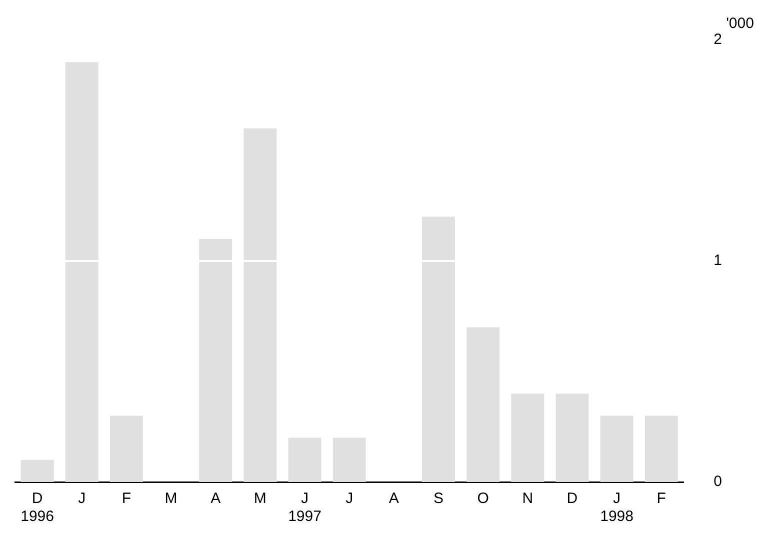 The image size is (758, 540). What do you see at coordinates (740, 23) in the screenshot?
I see `y-axis-title: '000` at bounding box center [740, 23].